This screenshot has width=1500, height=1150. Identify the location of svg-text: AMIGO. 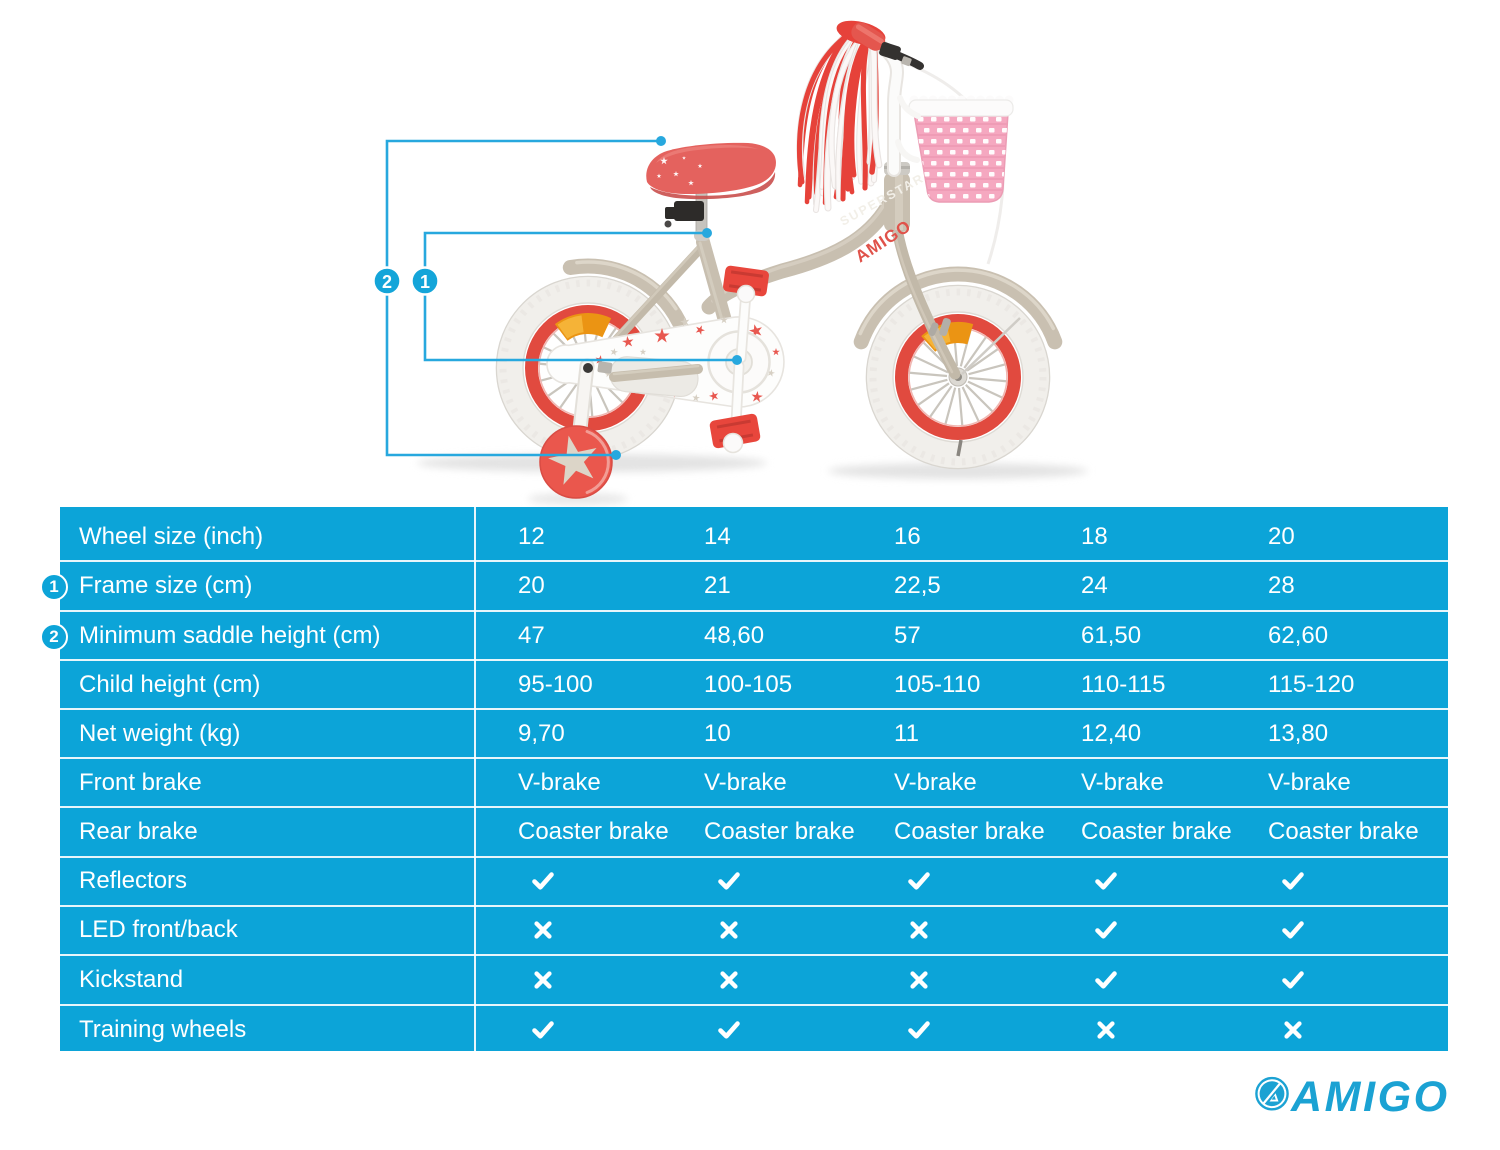
(1370, 1097).